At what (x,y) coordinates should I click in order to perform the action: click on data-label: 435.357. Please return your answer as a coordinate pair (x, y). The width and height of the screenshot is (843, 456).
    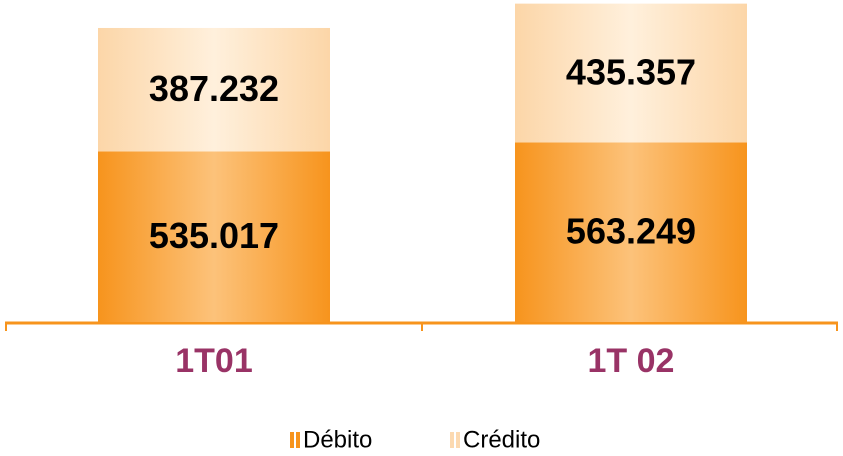
    Looking at the image, I should click on (631, 72).